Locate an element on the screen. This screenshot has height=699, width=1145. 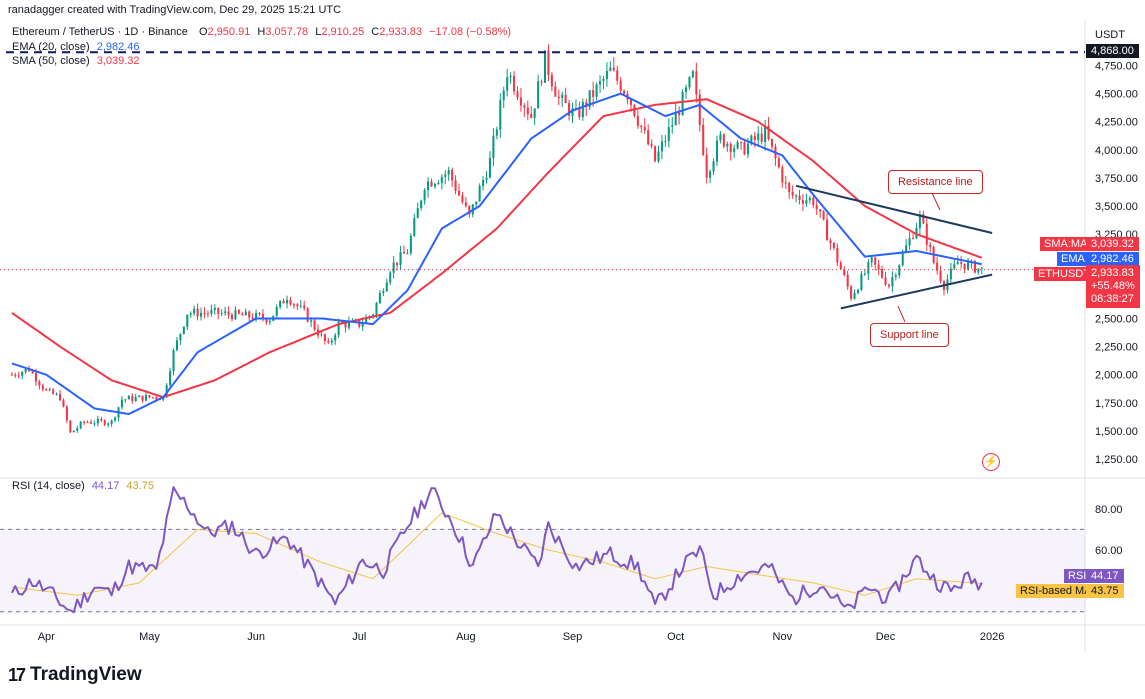
time-tick-label: Dec is located at coordinates (886, 637).